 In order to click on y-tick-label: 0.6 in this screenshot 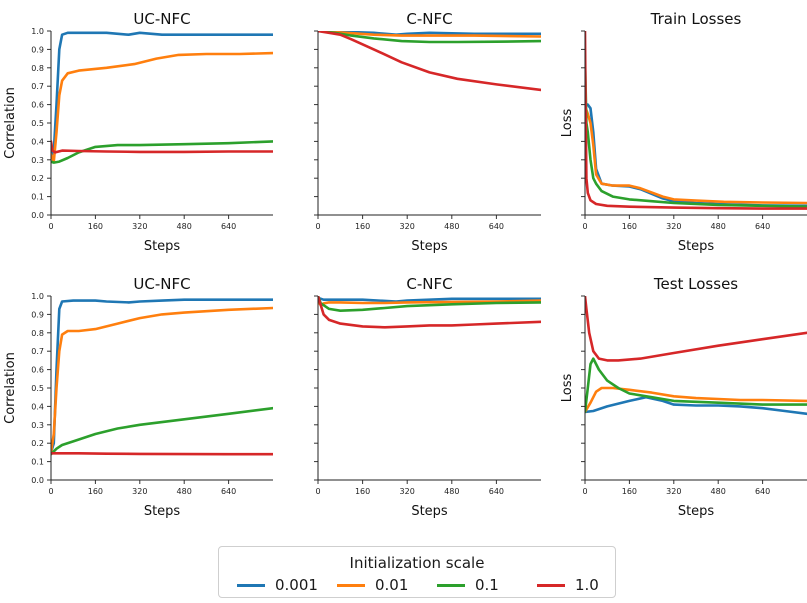, I will do `click(37, 370)`.